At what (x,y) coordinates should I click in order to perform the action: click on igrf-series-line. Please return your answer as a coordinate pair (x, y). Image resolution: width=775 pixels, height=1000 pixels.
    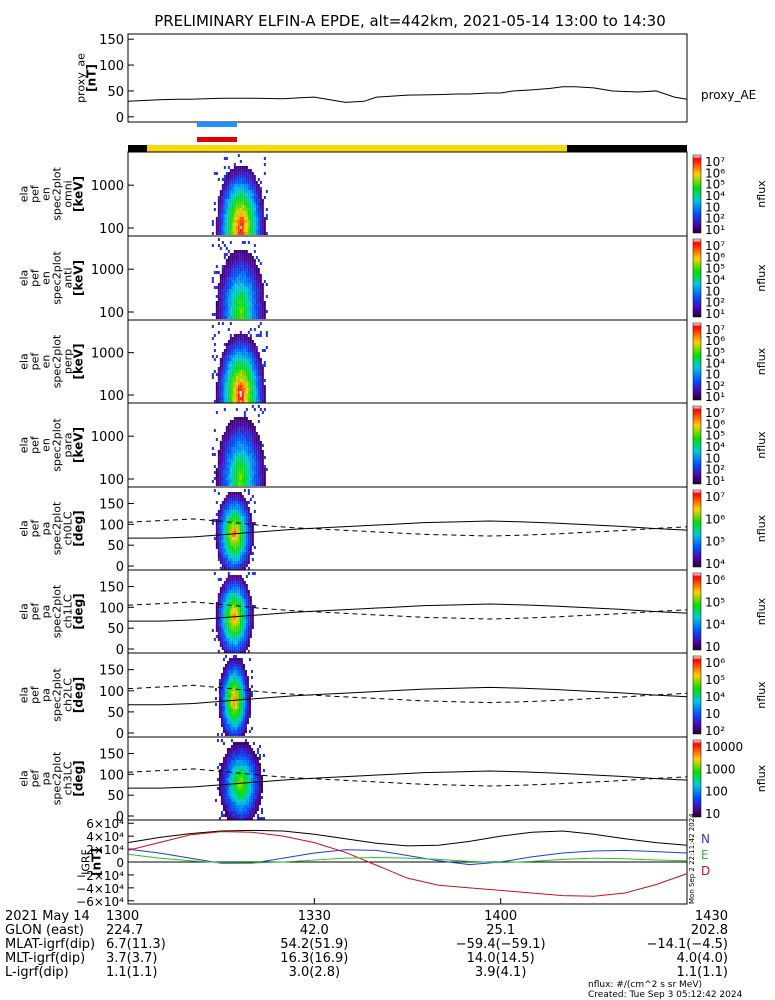
    Looking at the image, I should click on (407, 864).